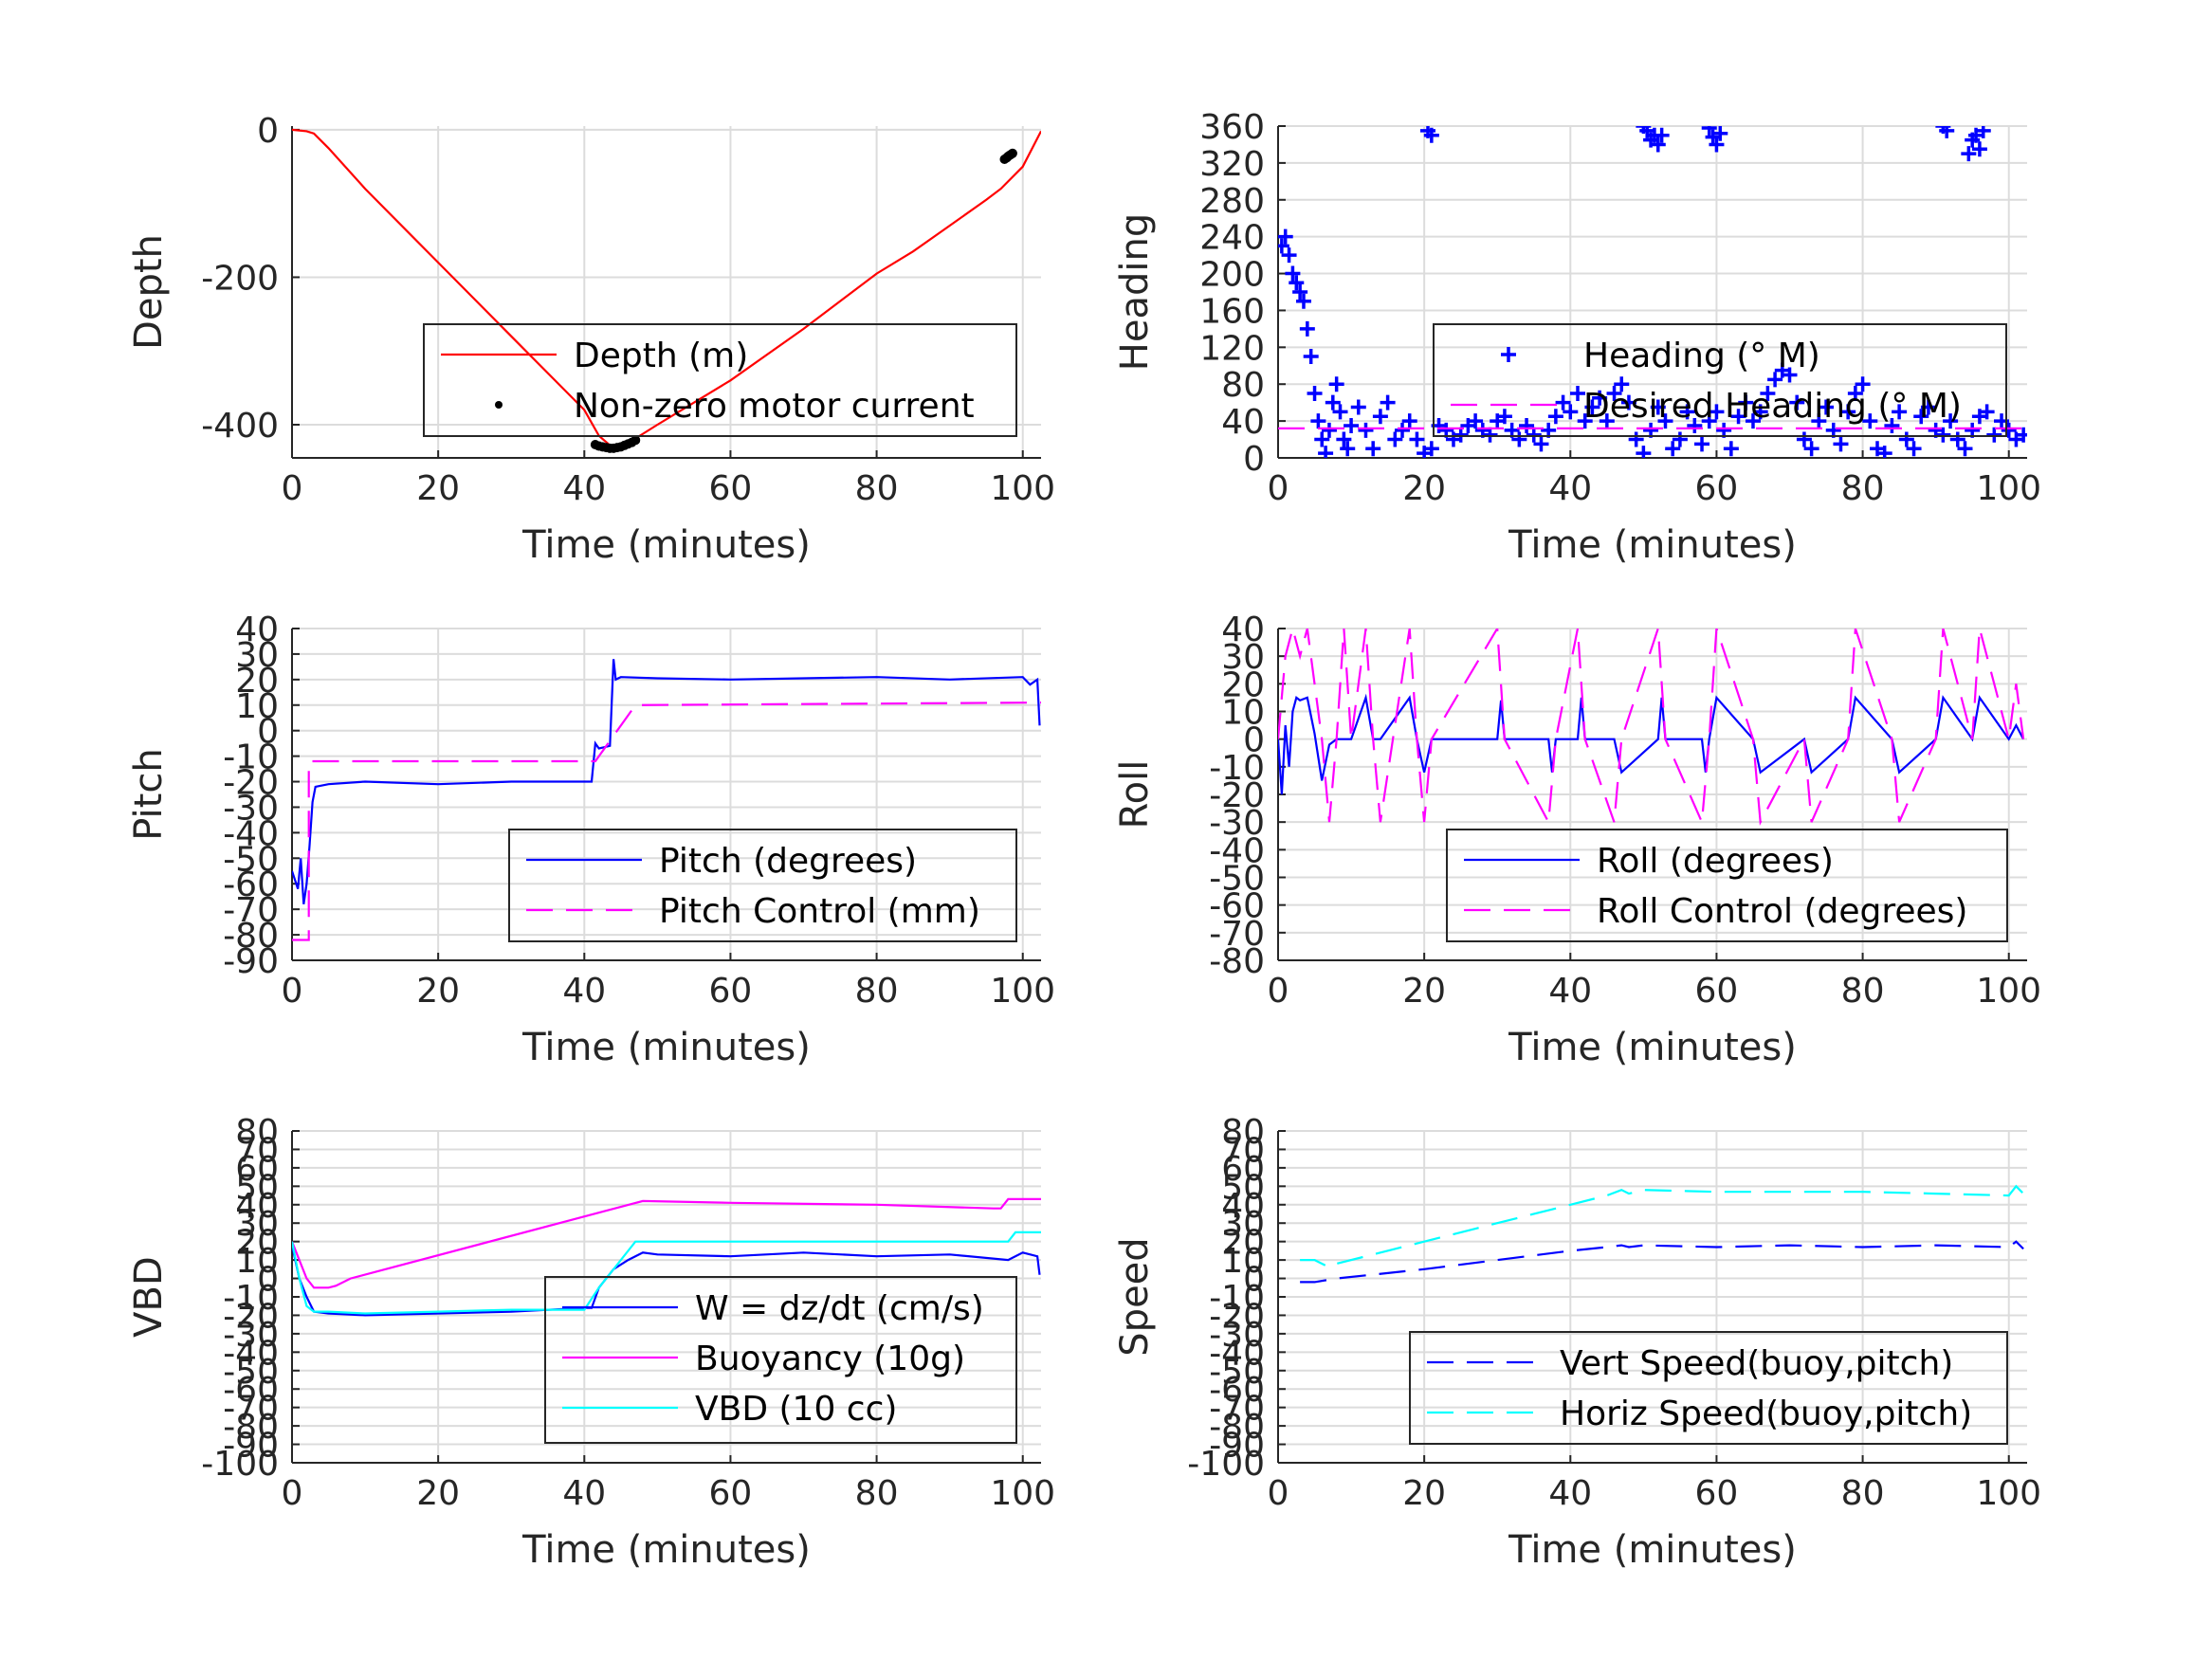  Describe the element at coordinates (1278, 488) in the screenshot. I see `x-tick-label: 0` at that location.